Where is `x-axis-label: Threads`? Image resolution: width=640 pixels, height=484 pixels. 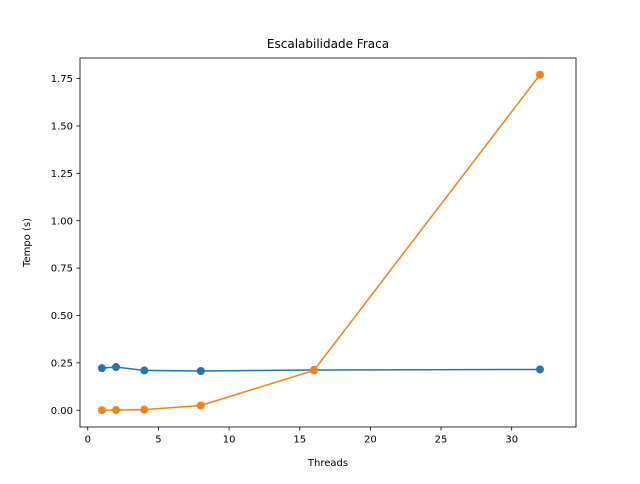 x-axis-label: Threads is located at coordinates (327, 463).